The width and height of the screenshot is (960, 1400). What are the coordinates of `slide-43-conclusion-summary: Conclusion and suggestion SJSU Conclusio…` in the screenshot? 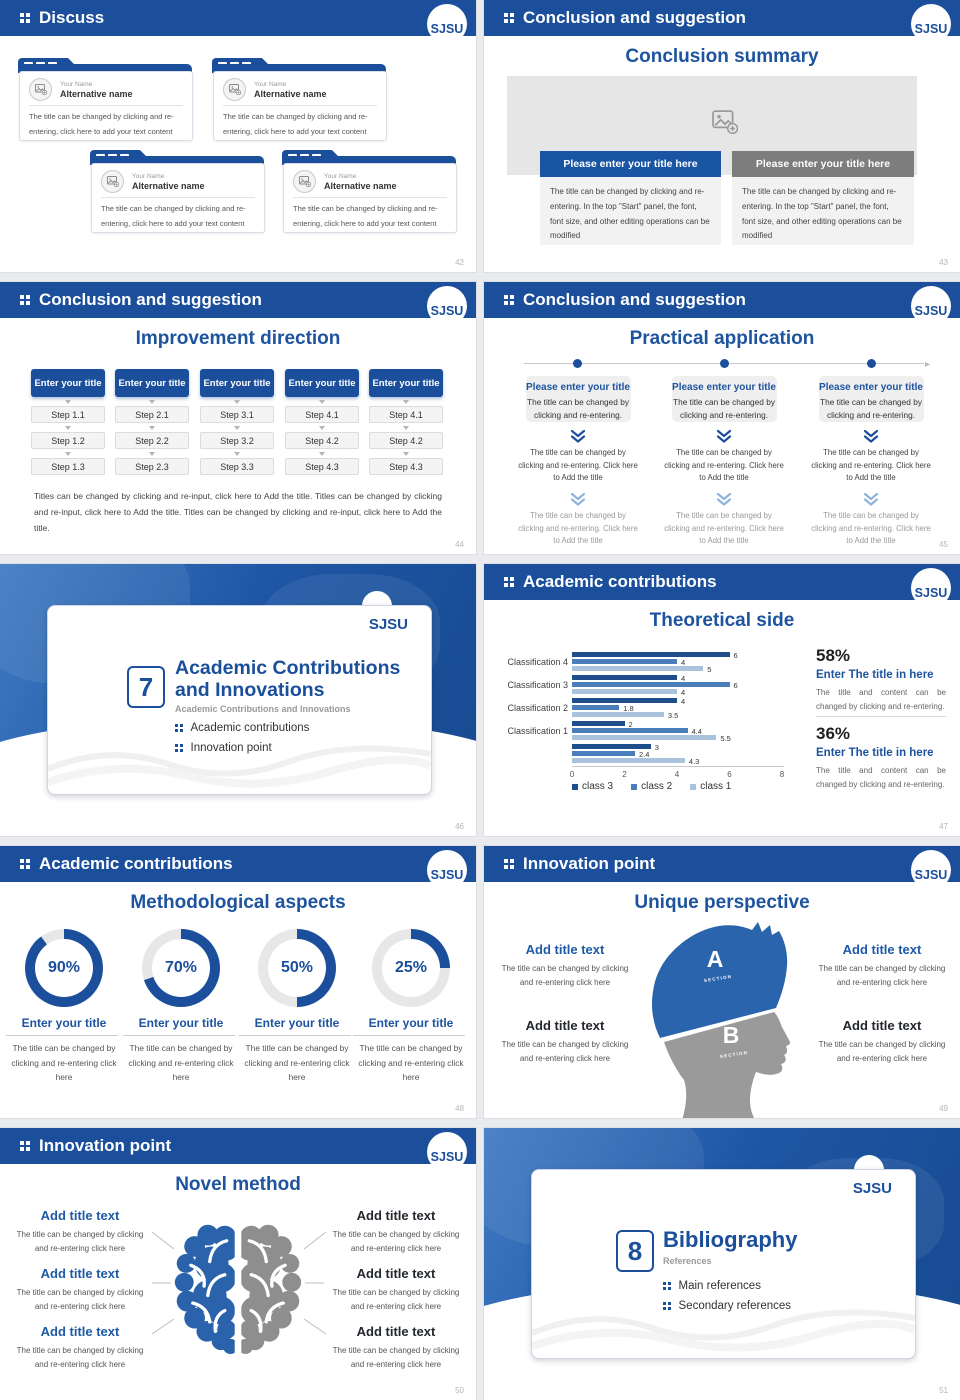 It's located at (722, 136).